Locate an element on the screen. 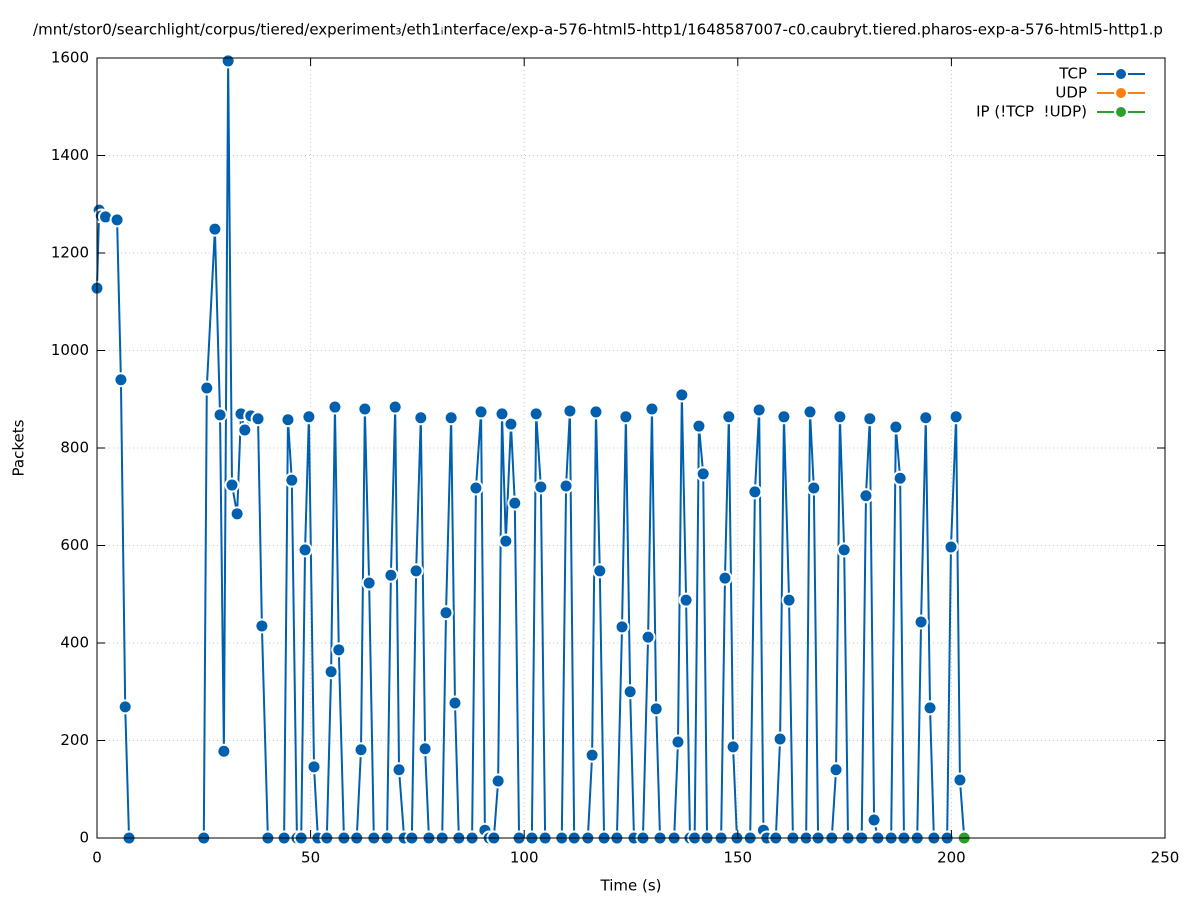 Image resolution: width=1197 pixels, height=900 pixels. y-tick-label: 1000 is located at coordinates (70, 350).